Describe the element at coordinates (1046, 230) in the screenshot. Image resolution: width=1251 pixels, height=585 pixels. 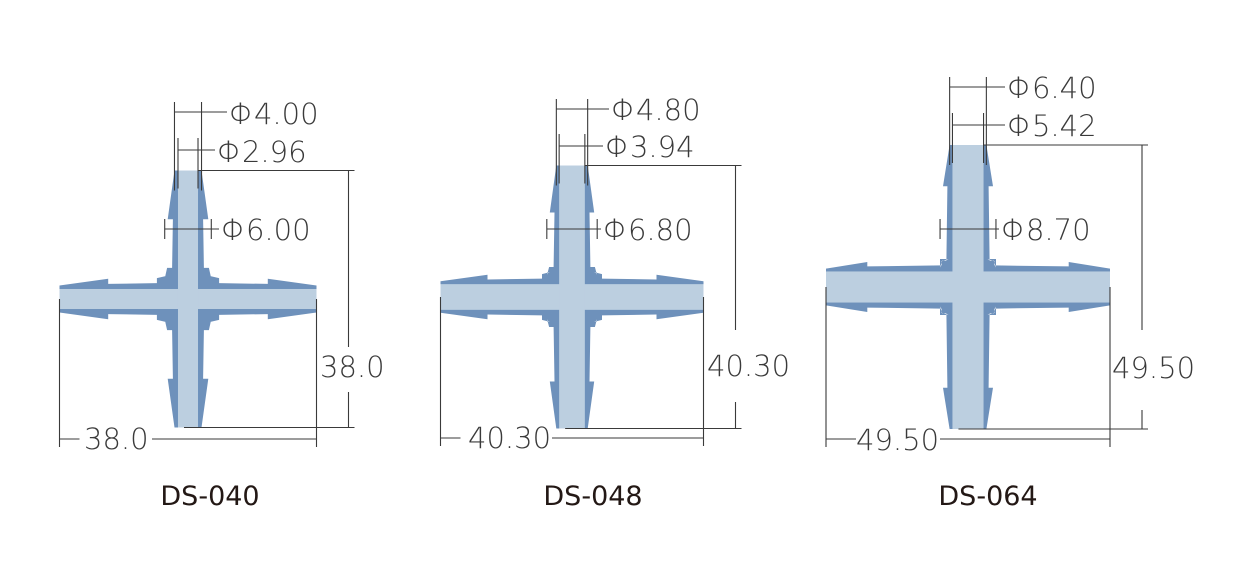
I see `barb-od-label: Φ8.70` at that location.